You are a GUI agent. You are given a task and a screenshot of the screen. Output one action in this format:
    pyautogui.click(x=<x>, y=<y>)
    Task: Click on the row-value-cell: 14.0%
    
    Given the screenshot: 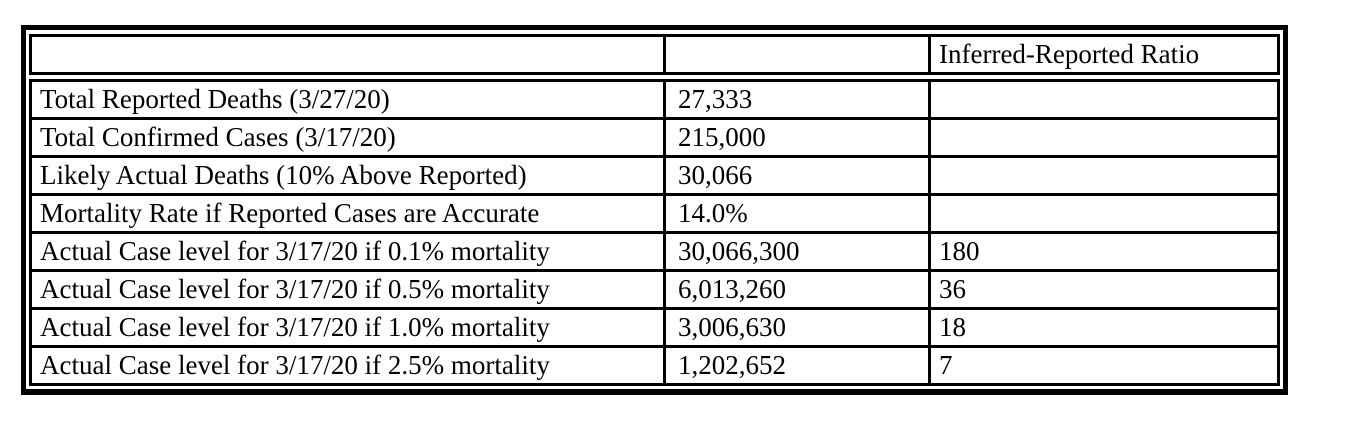 What is the action you would take?
    pyautogui.click(x=797, y=213)
    